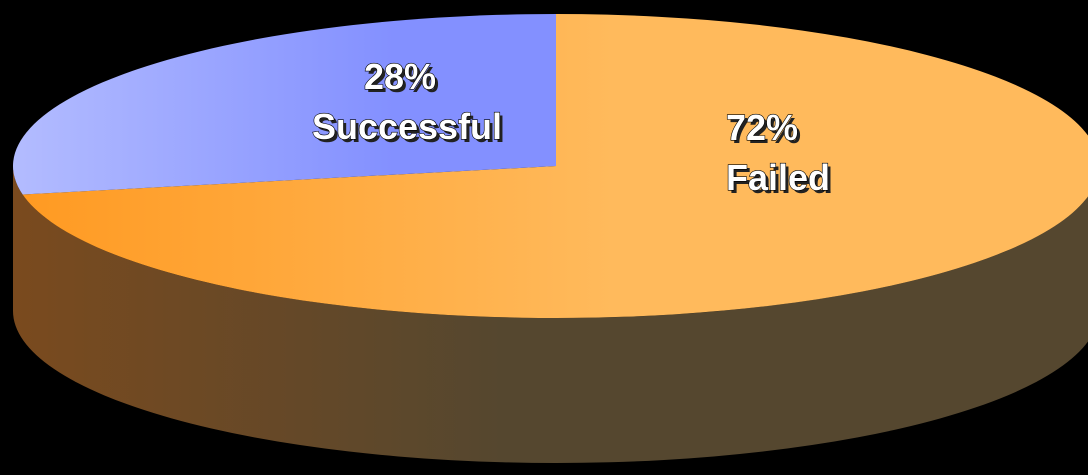 The image size is (1088, 475). What do you see at coordinates (778, 177) in the screenshot?
I see `slice-name-failed: Failed` at bounding box center [778, 177].